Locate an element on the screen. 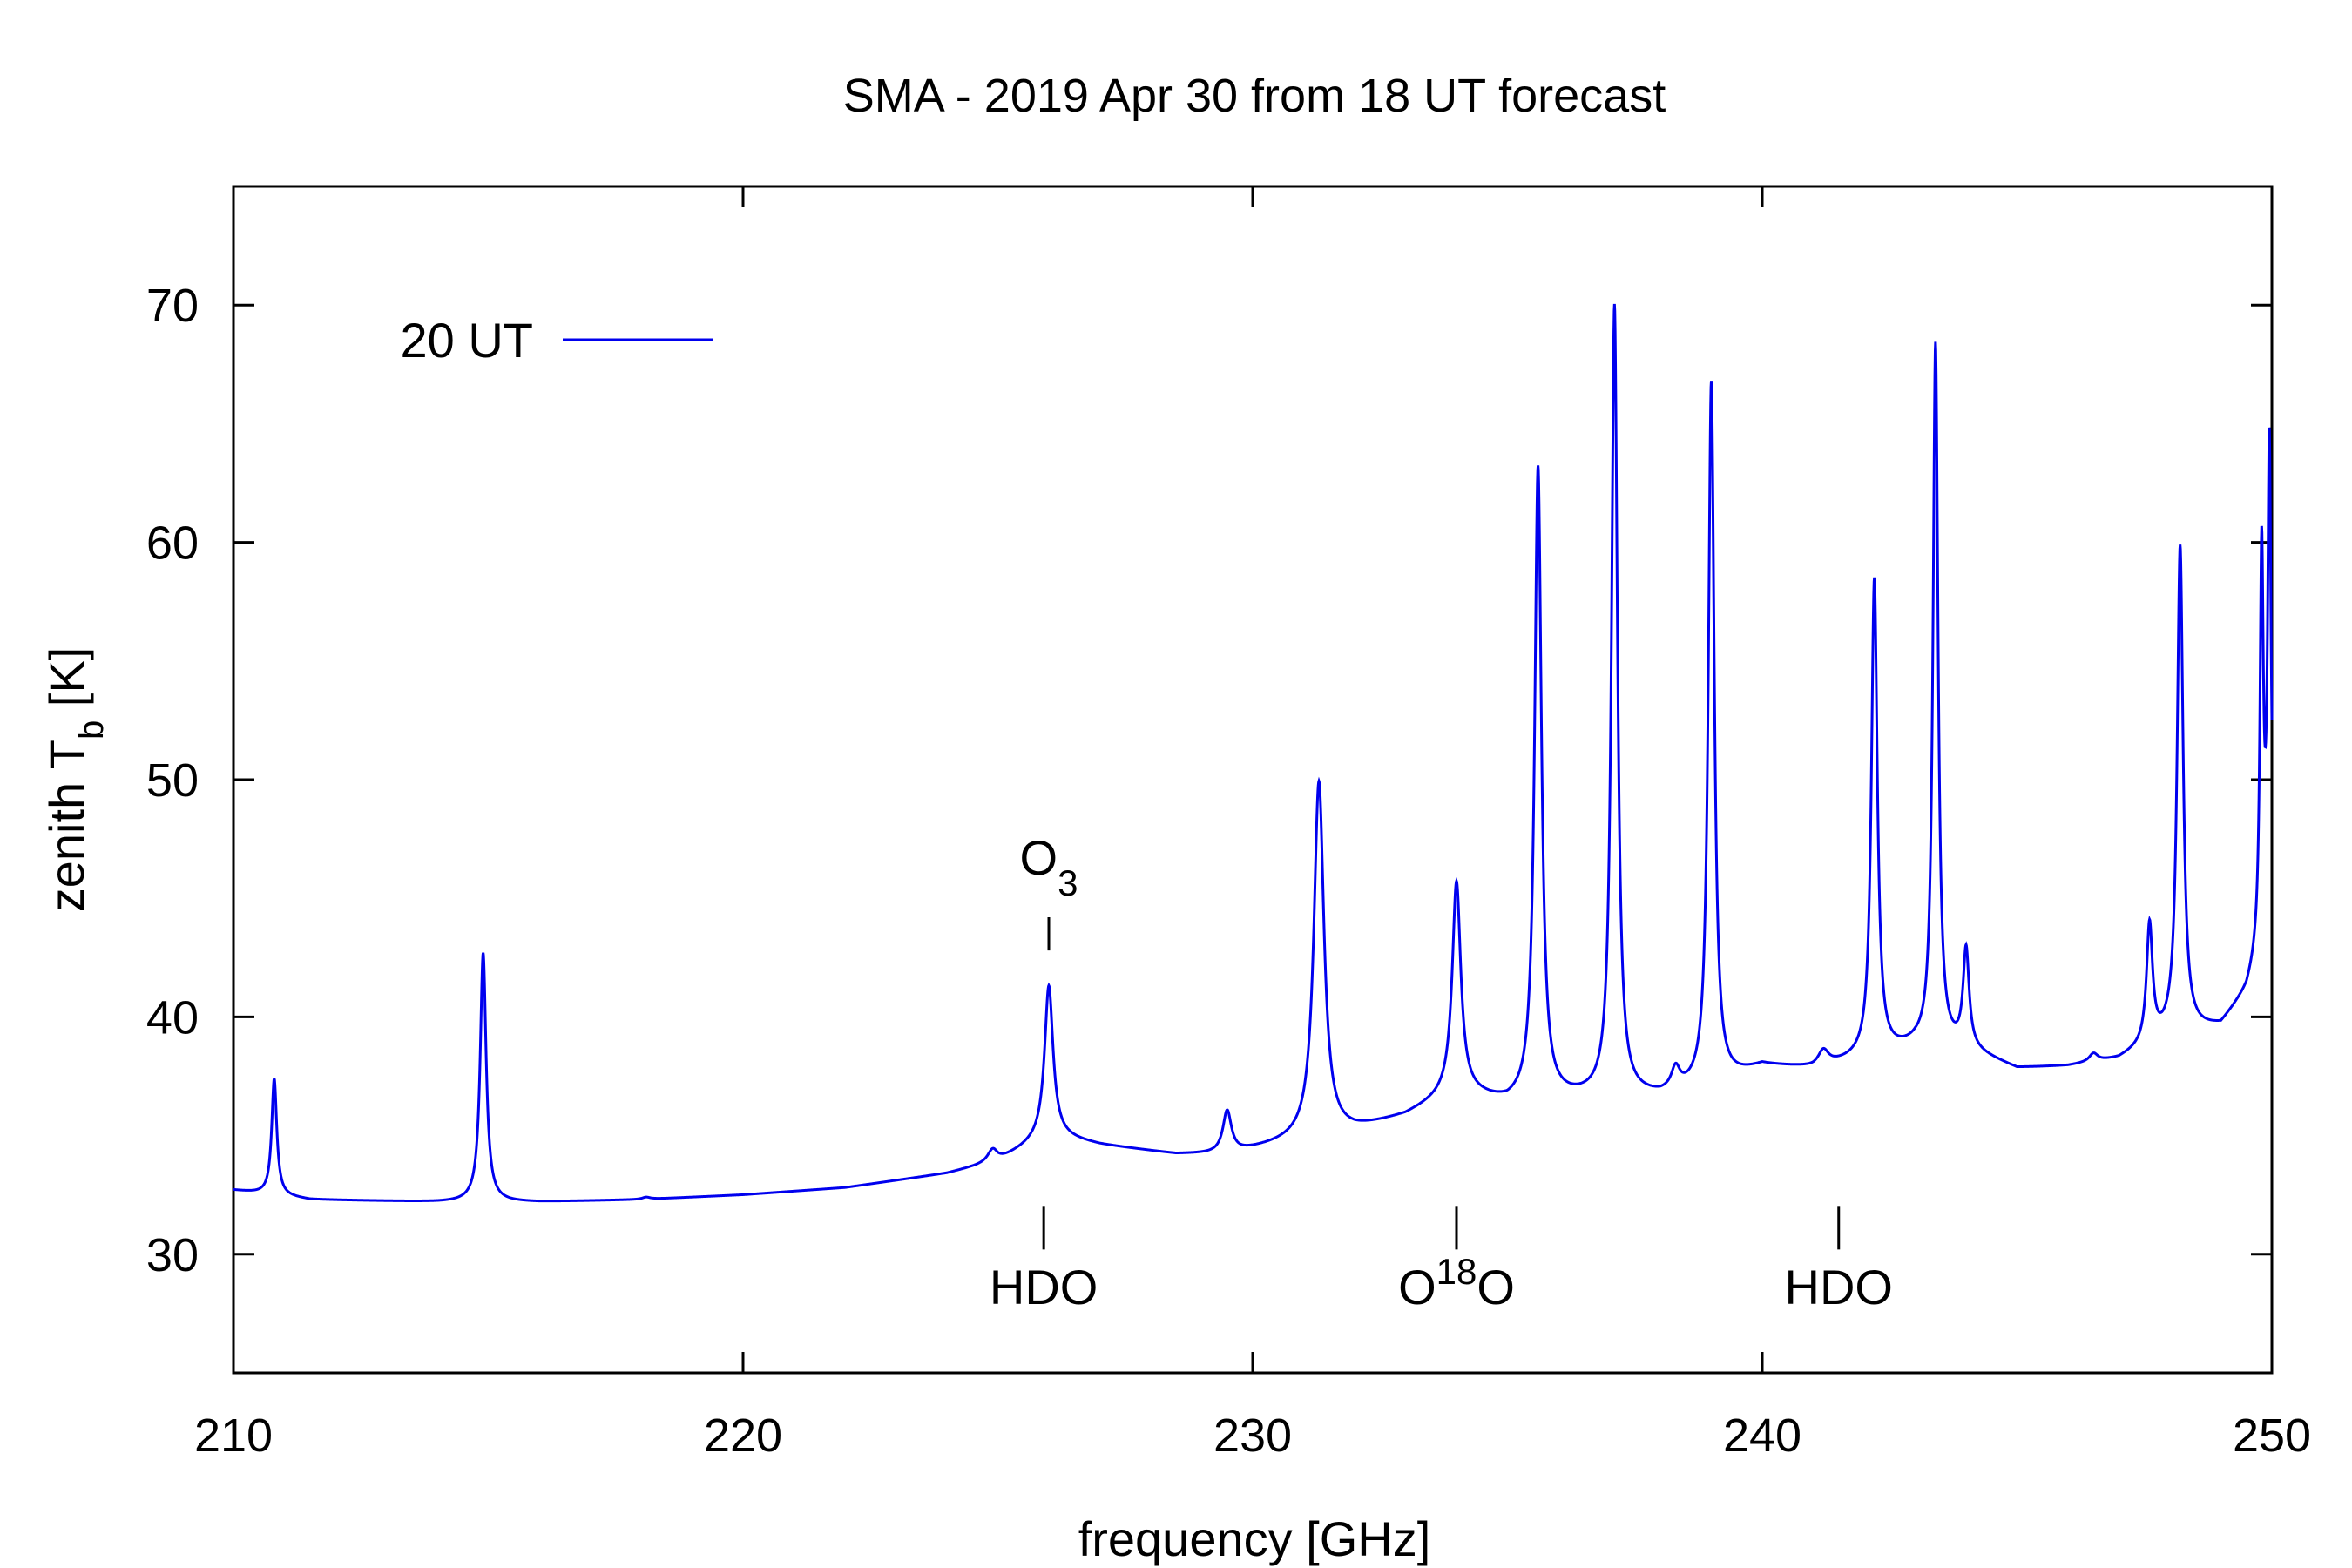  y-axis-label-suffix: [K] is located at coordinates (66, 683).